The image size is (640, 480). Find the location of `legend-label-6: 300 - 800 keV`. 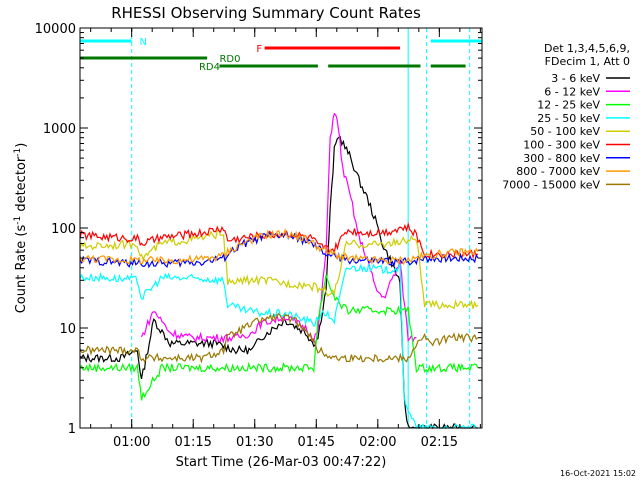

legend-label-6: 300 - 800 keV is located at coordinates (561, 158).